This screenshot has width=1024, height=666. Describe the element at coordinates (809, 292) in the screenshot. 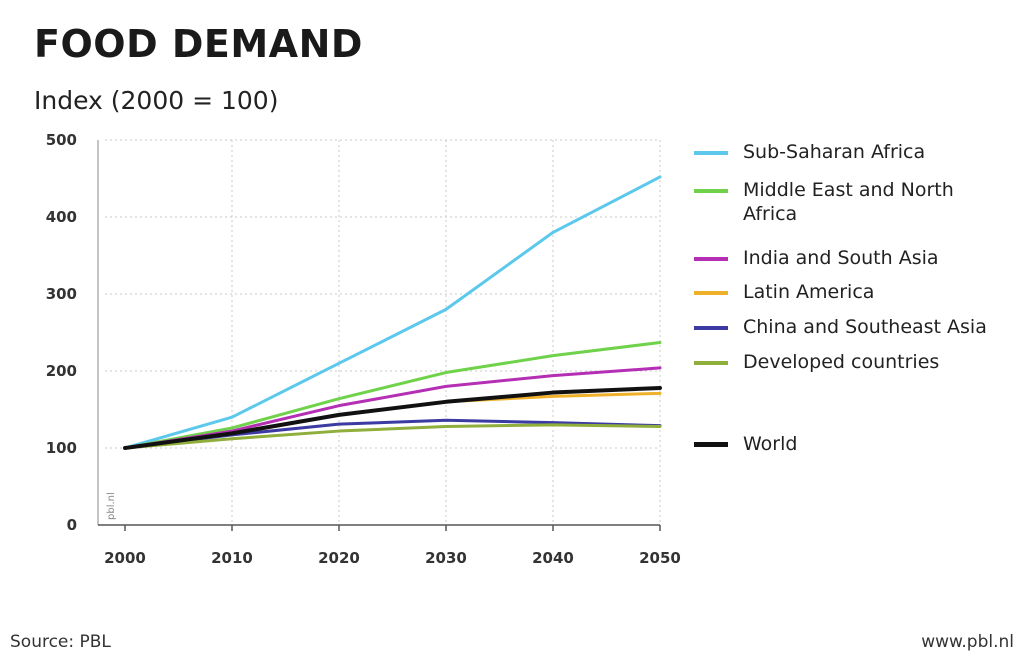

I see `legend-label: Latin America` at that location.